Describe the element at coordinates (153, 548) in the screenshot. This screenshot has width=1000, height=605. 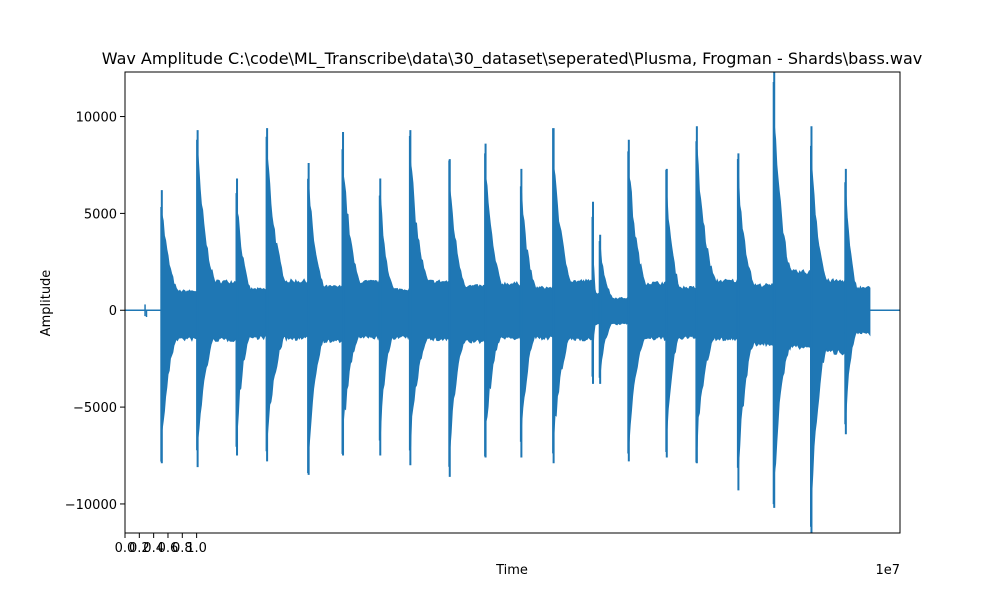
I see `x-tick-label: 0.4` at that location.